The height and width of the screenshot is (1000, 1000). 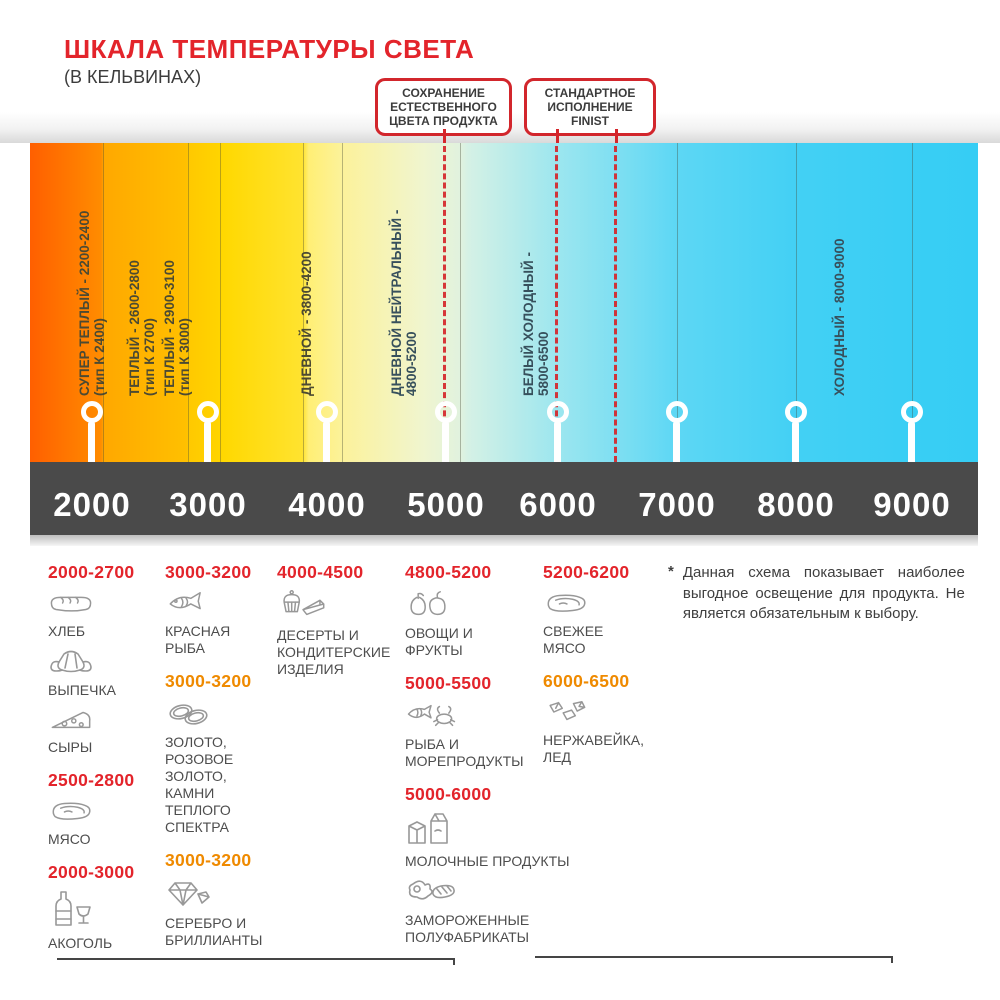 I want to click on page-title: ШКАЛА ТЕМПЕРАТУРЫ СВЕТА, so click(x=269, y=49).